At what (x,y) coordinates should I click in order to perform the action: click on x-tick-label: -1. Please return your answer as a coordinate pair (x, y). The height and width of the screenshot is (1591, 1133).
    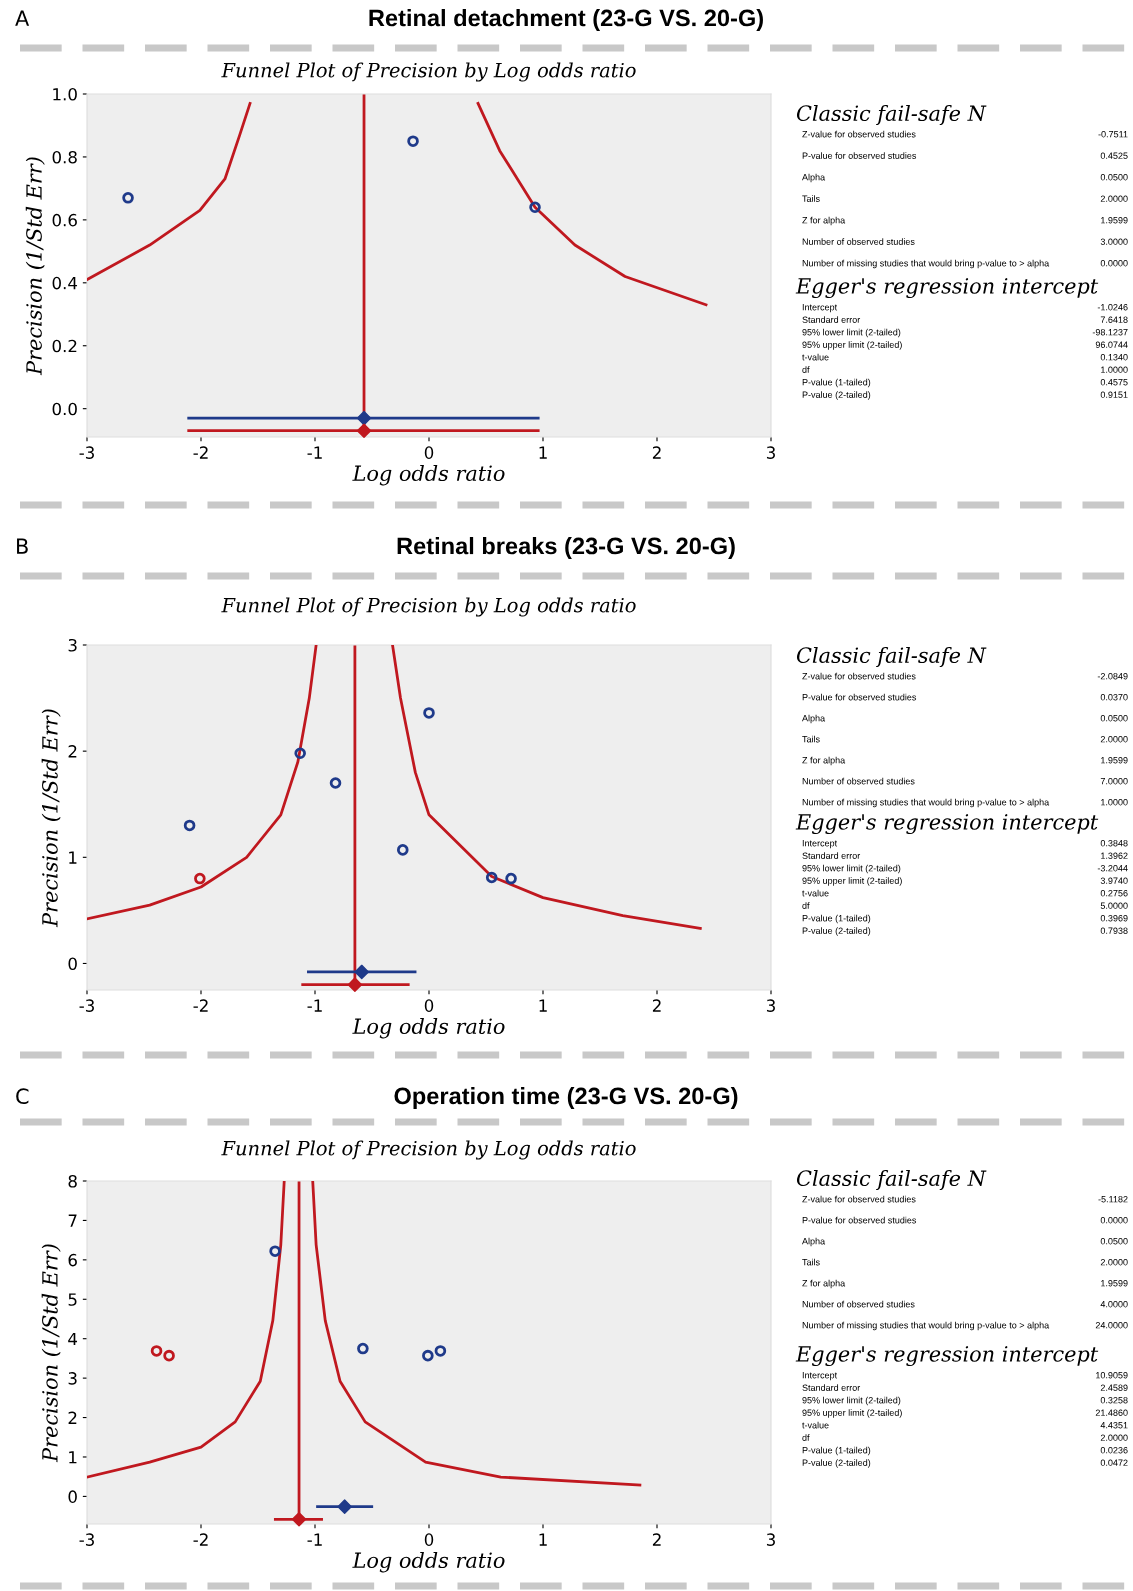
    Looking at the image, I should click on (314, 1539).